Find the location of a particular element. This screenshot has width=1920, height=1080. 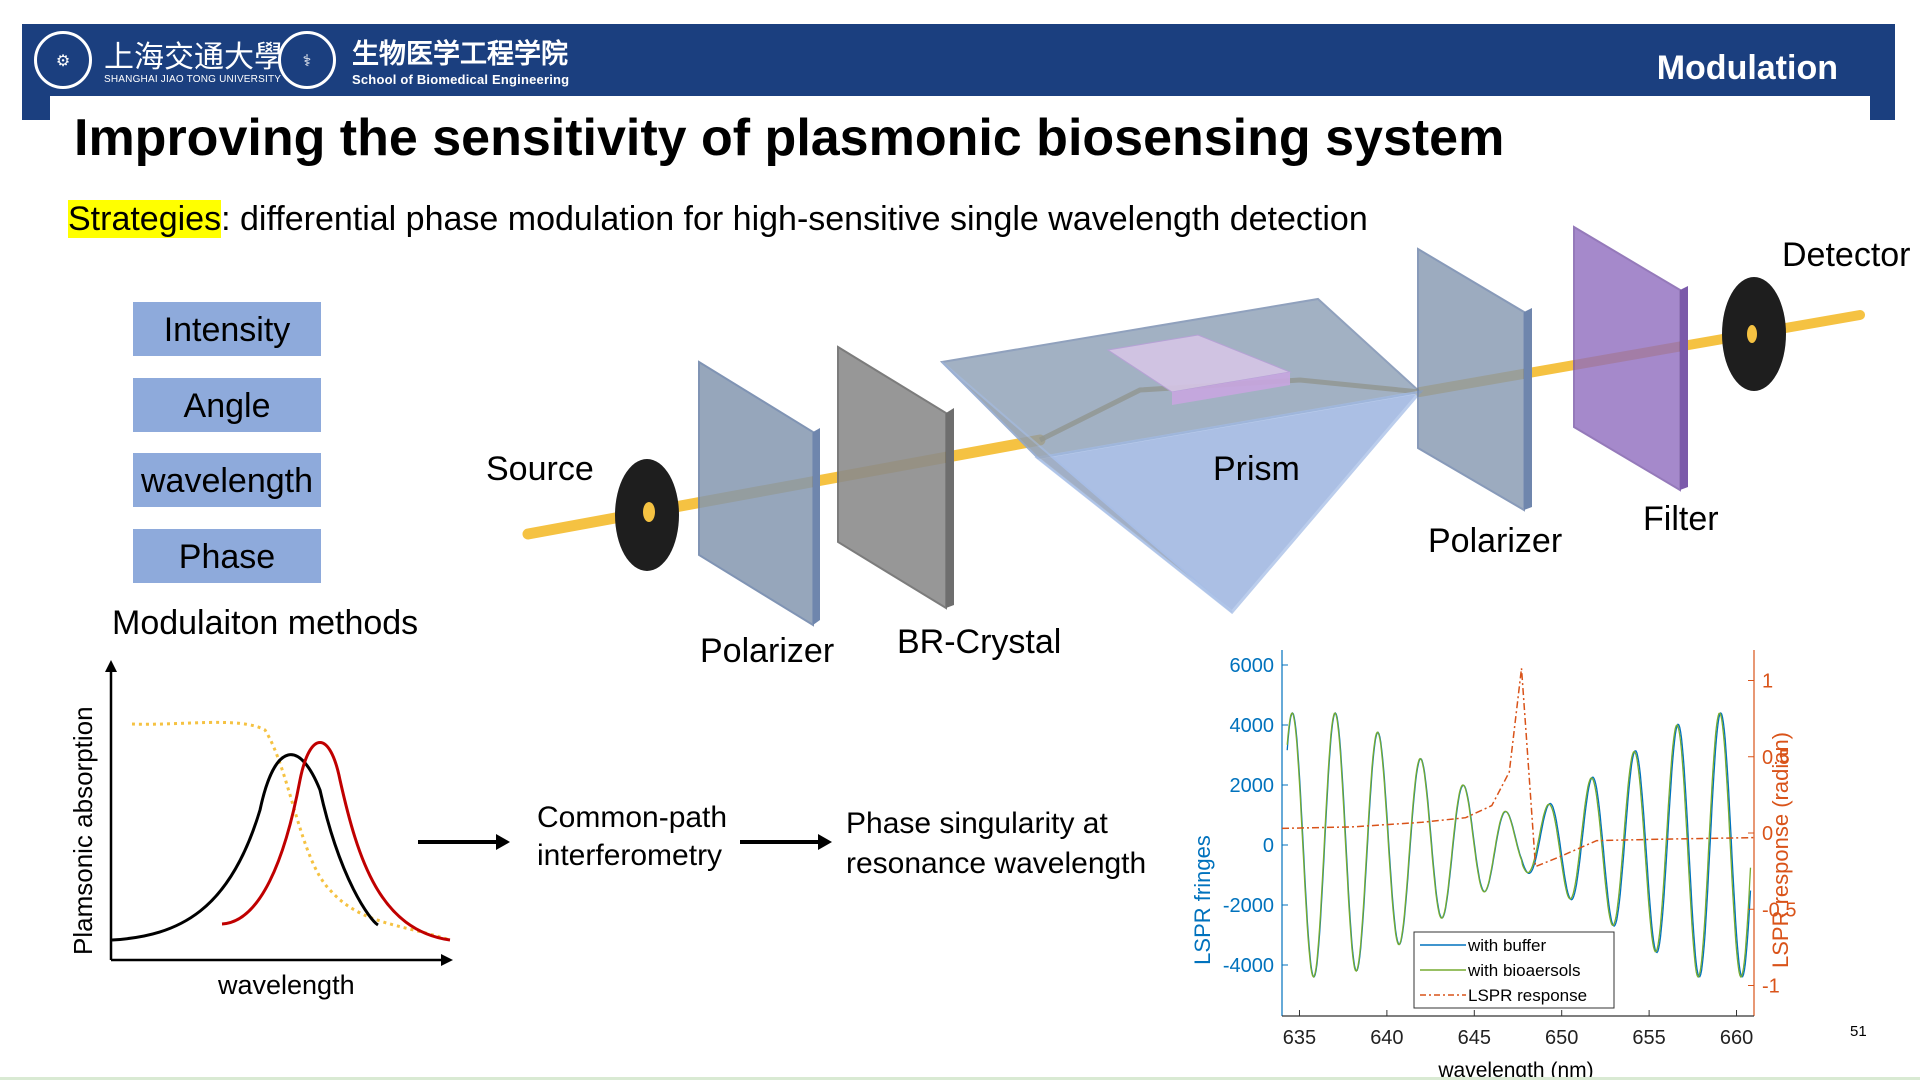

legend-buffer: with buffer is located at coordinates (1506, 945).